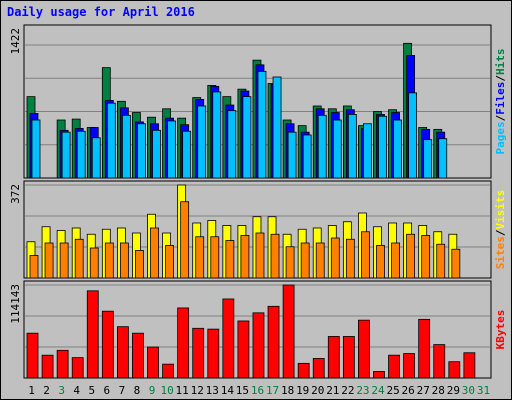 The height and width of the screenshot is (400, 512). Describe the element at coordinates (101, 12) in the screenshot. I see `chart-title: Daily usage for April 2016` at that location.